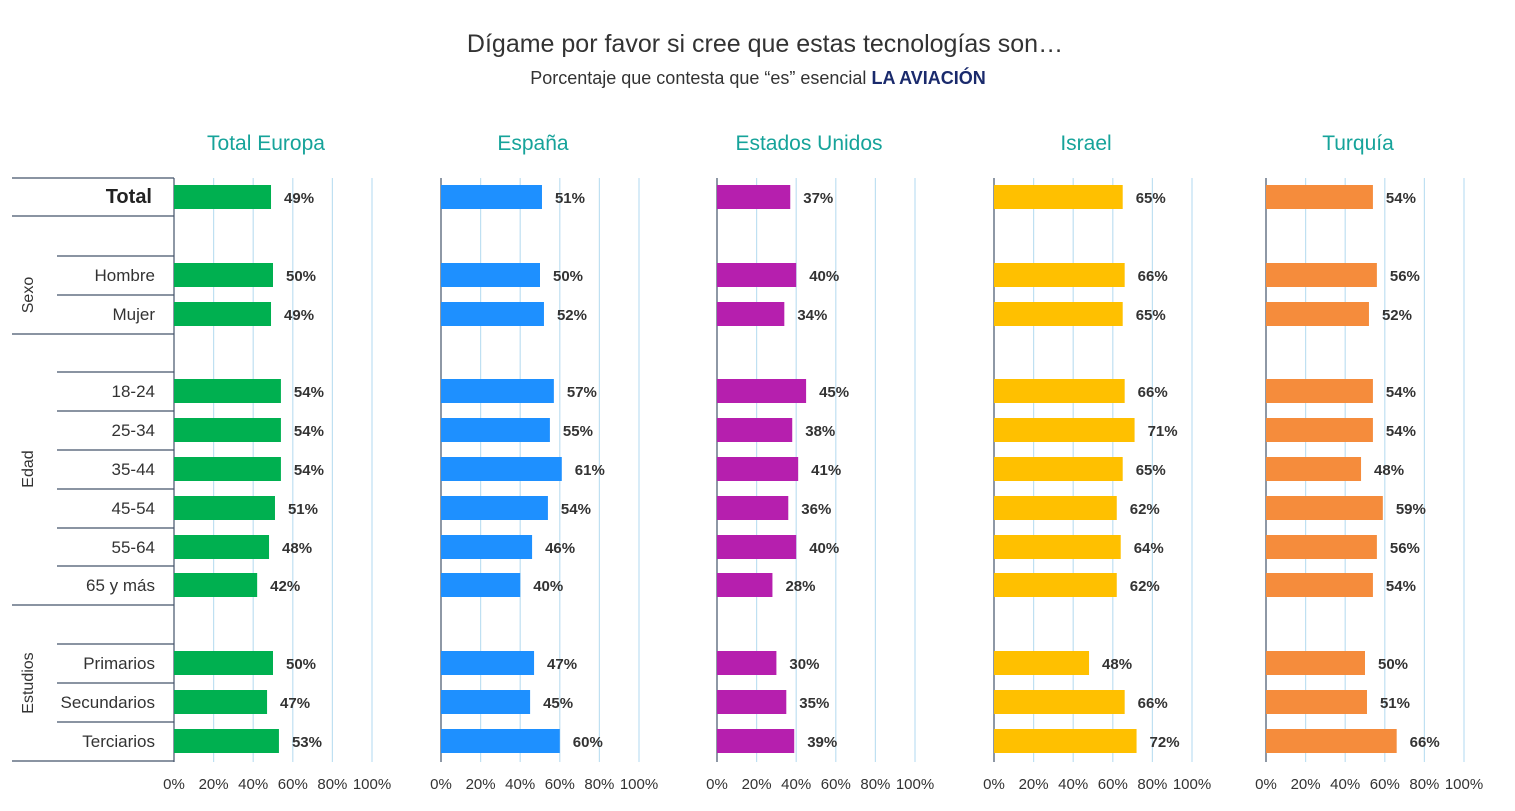 This screenshot has height=811, width=1515. Describe the element at coordinates (133, 314) in the screenshot. I see `row-label: Mujer` at that location.